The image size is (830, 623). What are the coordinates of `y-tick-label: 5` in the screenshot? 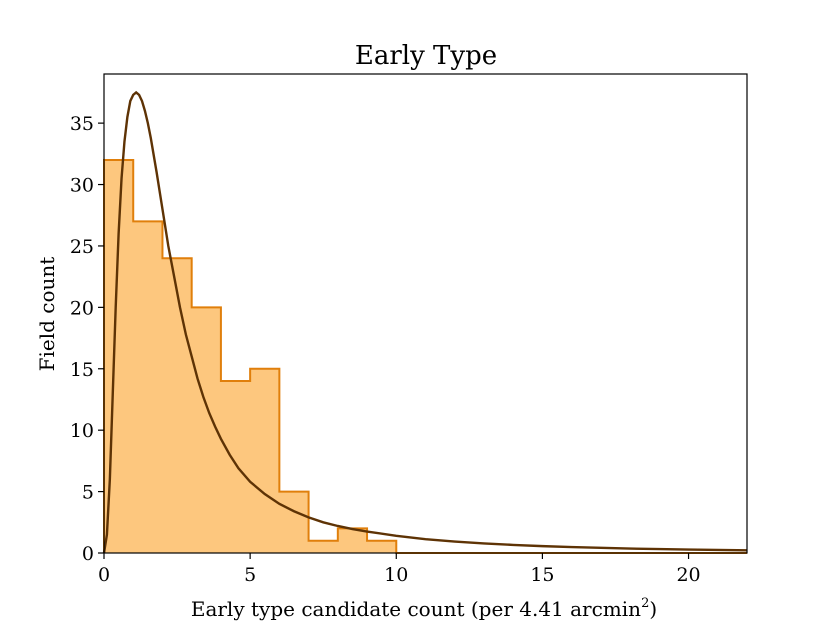 It's located at (88, 493).